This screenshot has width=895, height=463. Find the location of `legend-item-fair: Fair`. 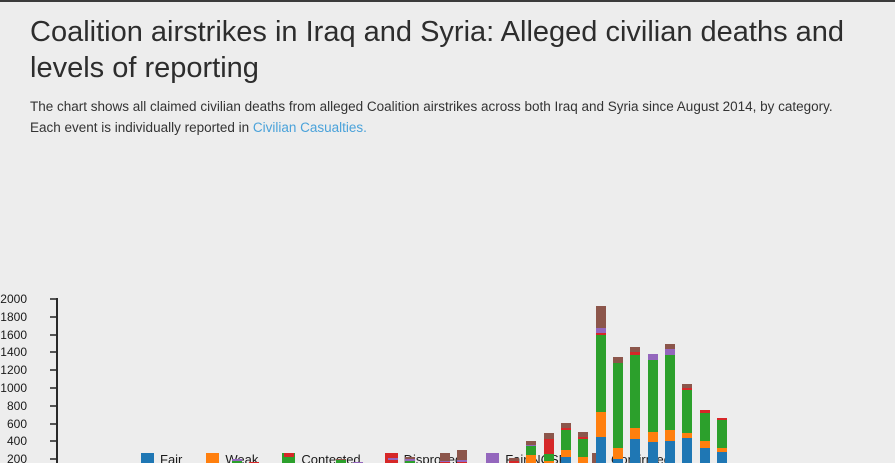

legend-item-fair: Fair is located at coordinates (161, 457).